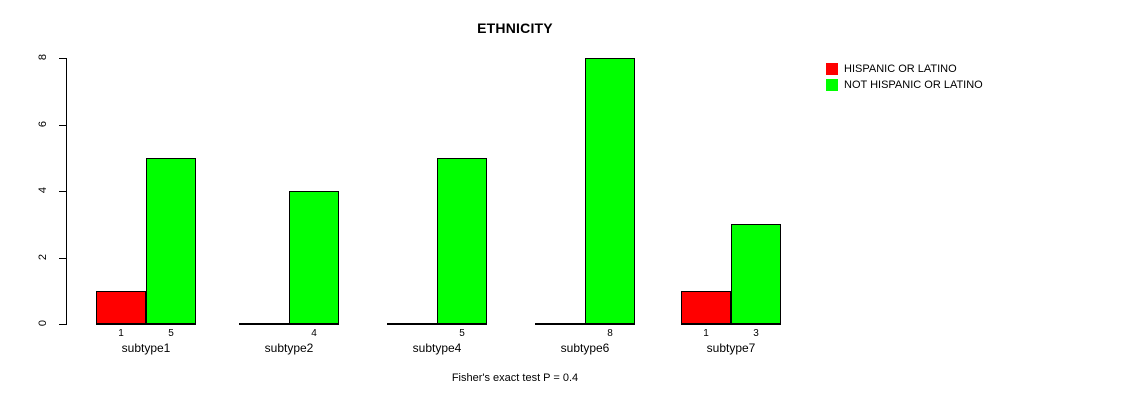 The width and height of the screenshot is (1140, 400). I want to click on legend-item: NOT HISPANIC OR LATINO, so click(904, 84).